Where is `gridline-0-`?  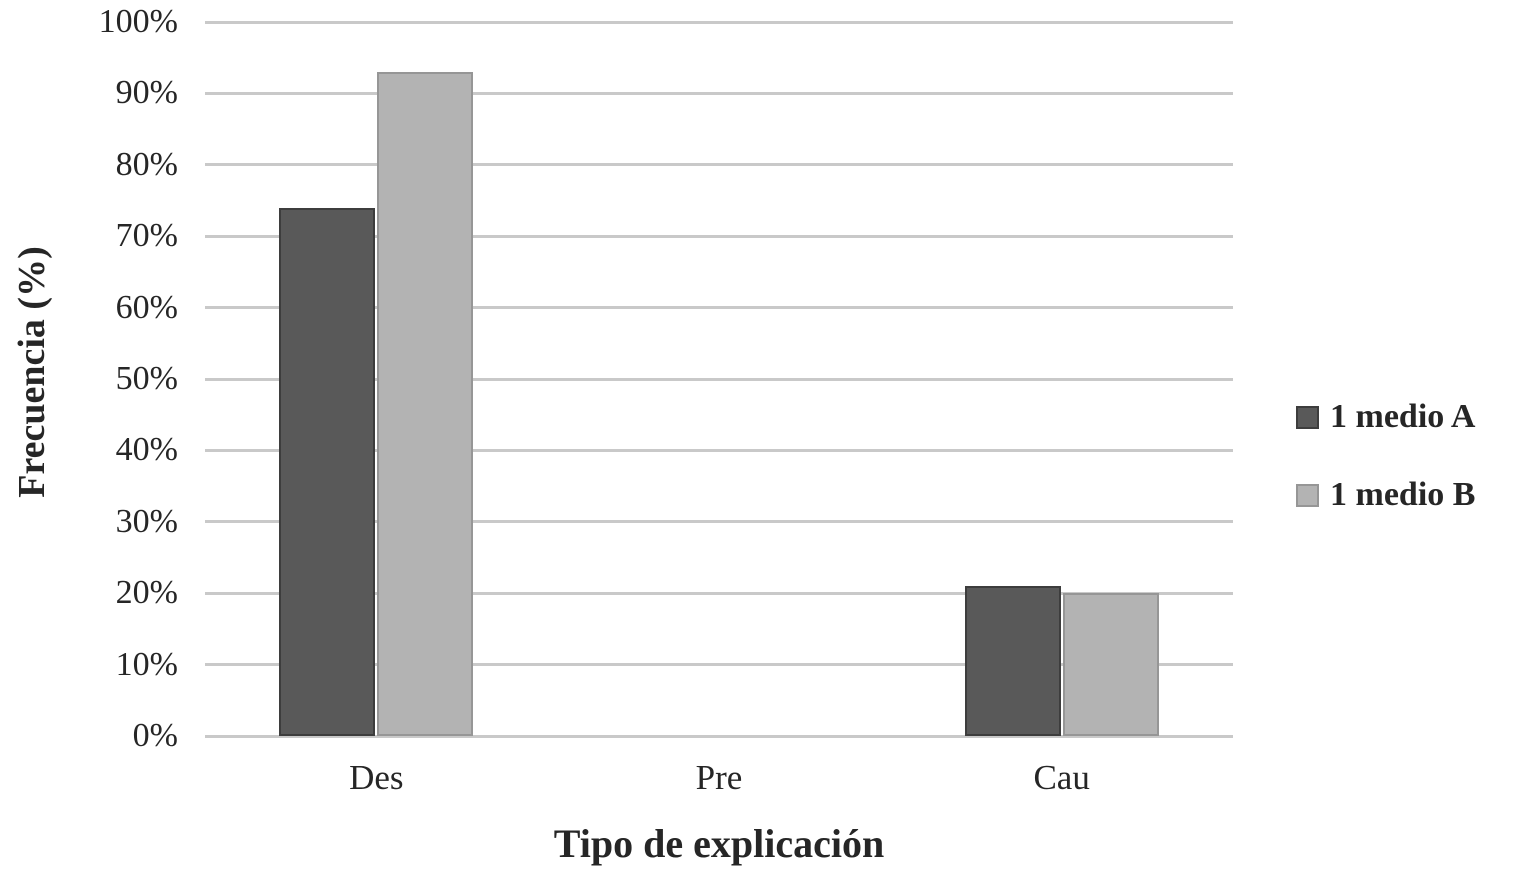
gridline-0- is located at coordinates (719, 736).